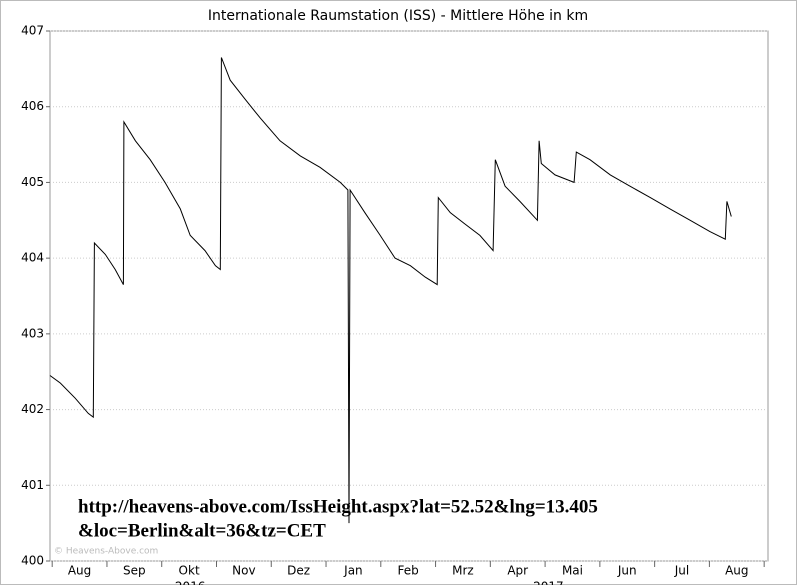  I want to click on x-year-label: 2016, so click(190, 582).